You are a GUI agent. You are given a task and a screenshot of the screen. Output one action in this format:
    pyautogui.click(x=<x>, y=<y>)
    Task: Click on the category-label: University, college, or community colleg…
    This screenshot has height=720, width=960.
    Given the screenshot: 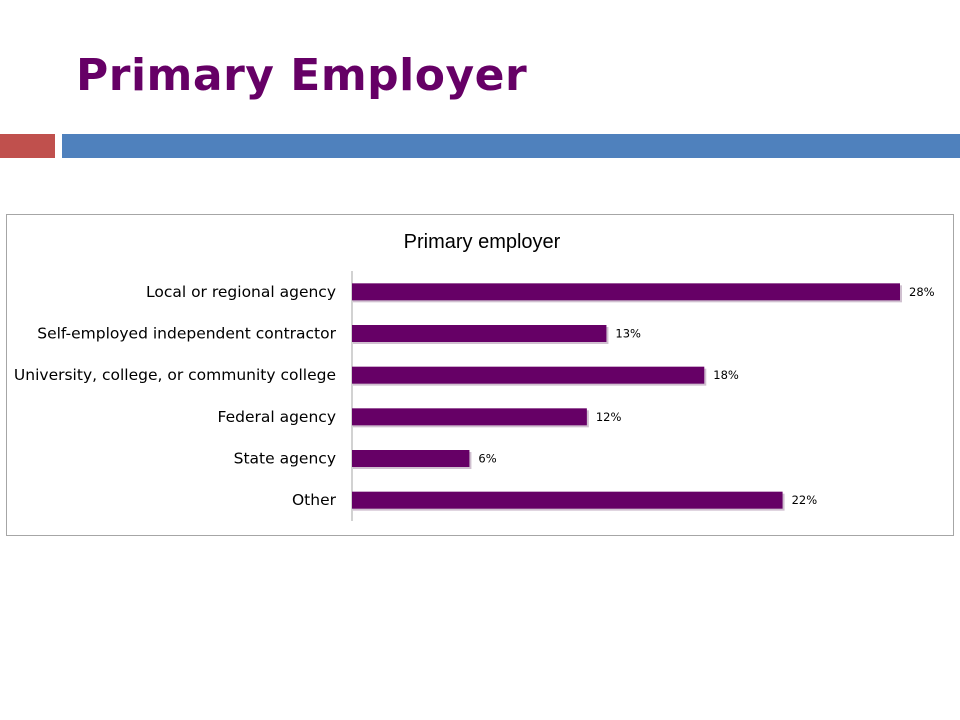 What is the action you would take?
    pyautogui.click(x=175, y=375)
    